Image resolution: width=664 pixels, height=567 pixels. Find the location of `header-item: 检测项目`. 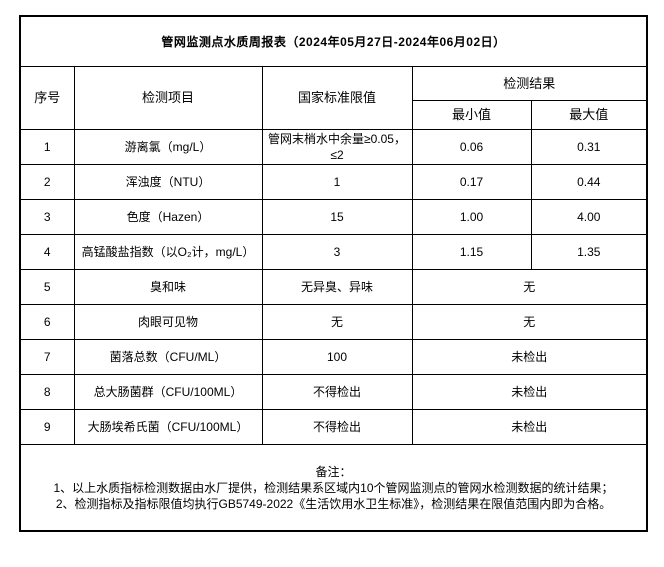

header-item: 检测项目 is located at coordinates (168, 98).